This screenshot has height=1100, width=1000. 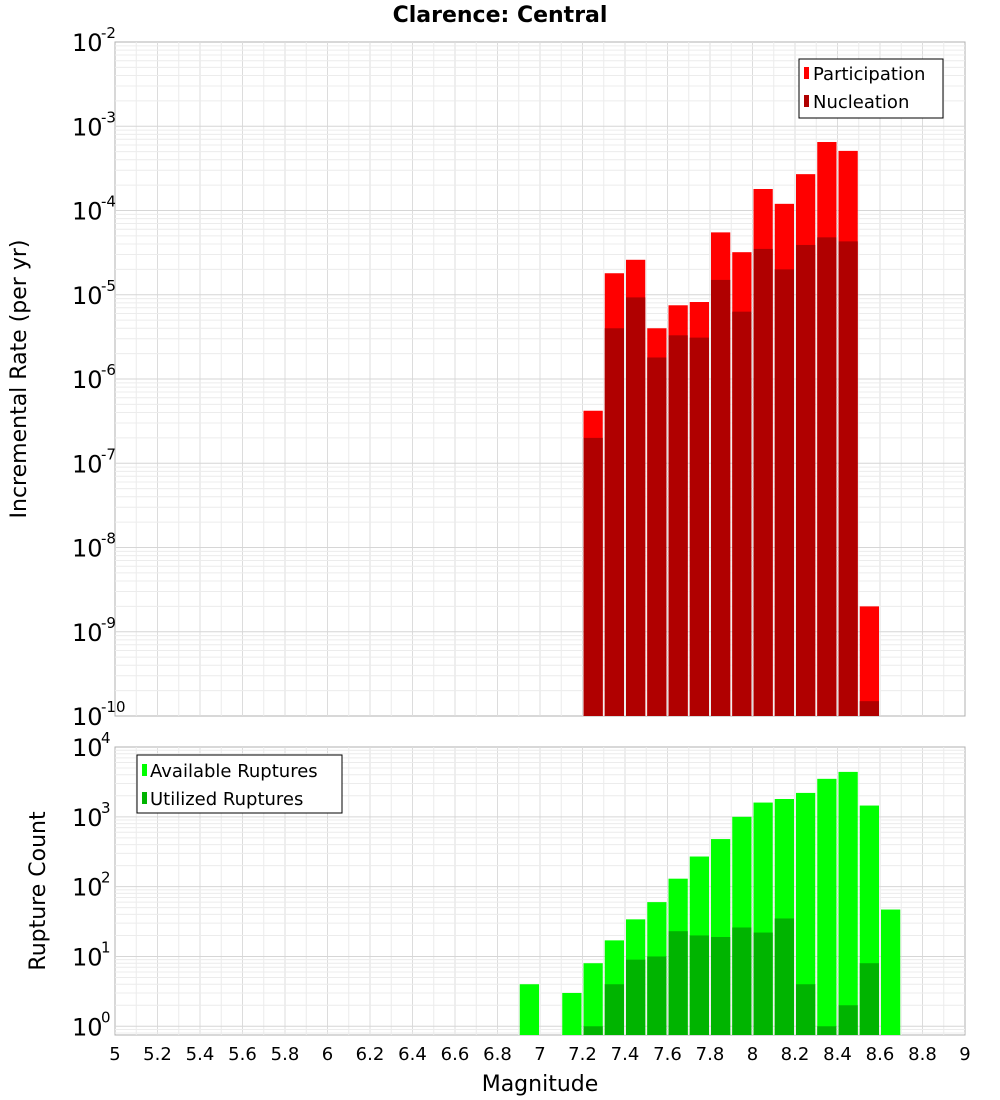 What do you see at coordinates (500, 15) in the screenshot?
I see `chart-title: Clarence: Central` at bounding box center [500, 15].